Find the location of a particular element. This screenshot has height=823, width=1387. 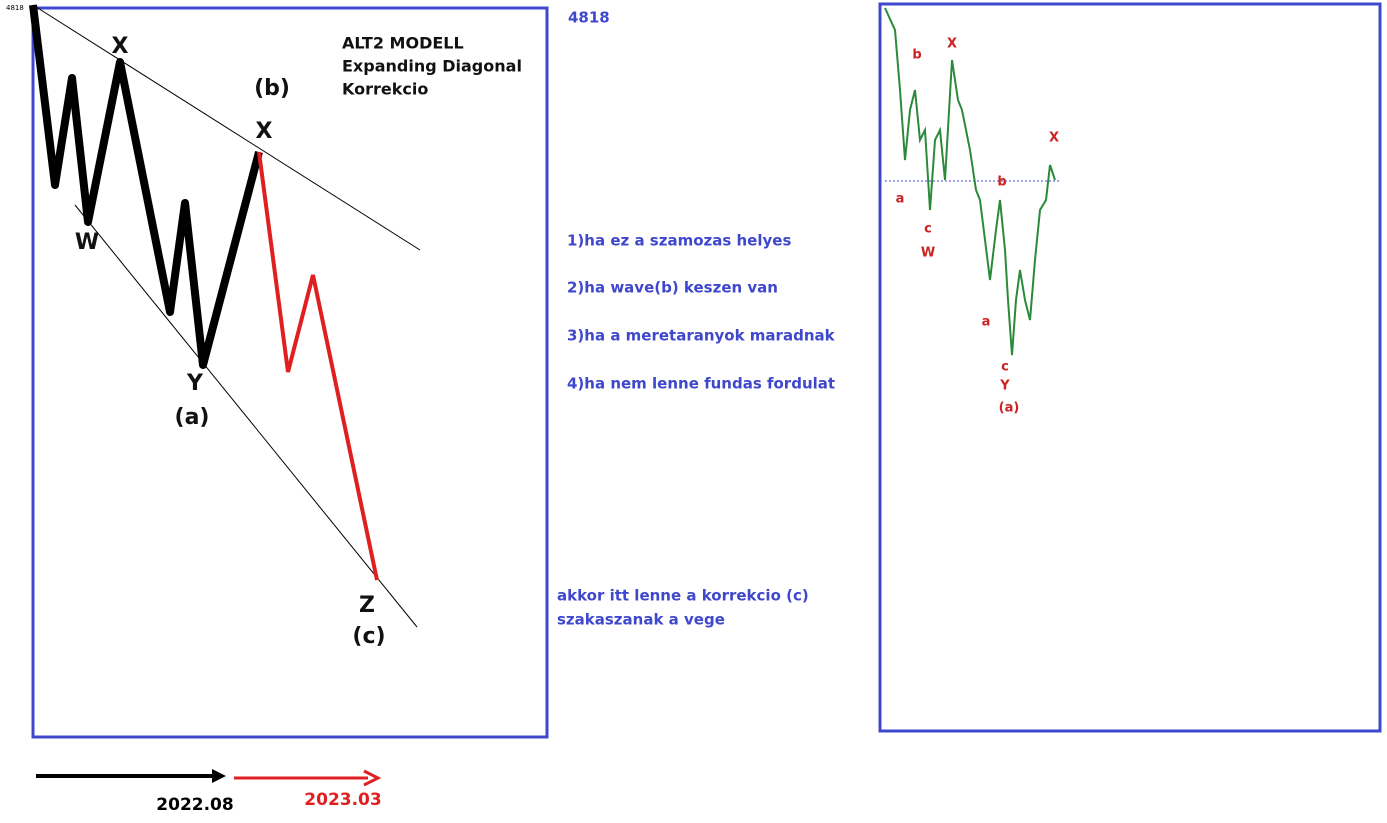

corner-price: 4818 is located at coordinates (15, 8).